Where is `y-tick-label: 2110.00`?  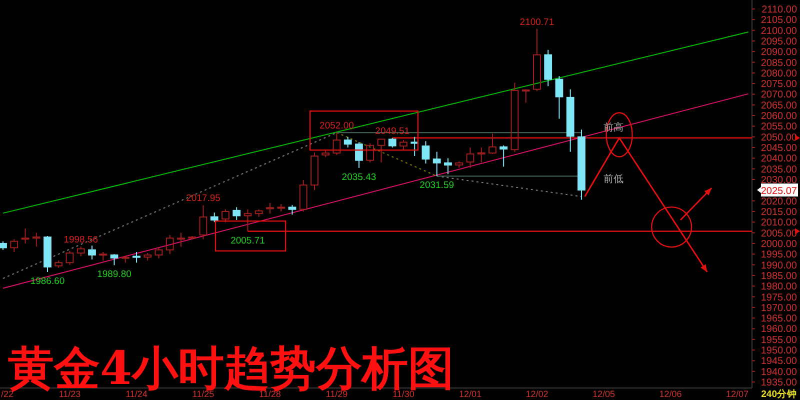
y-tick-label: 2110.00 is located at coordinates (780, 10).